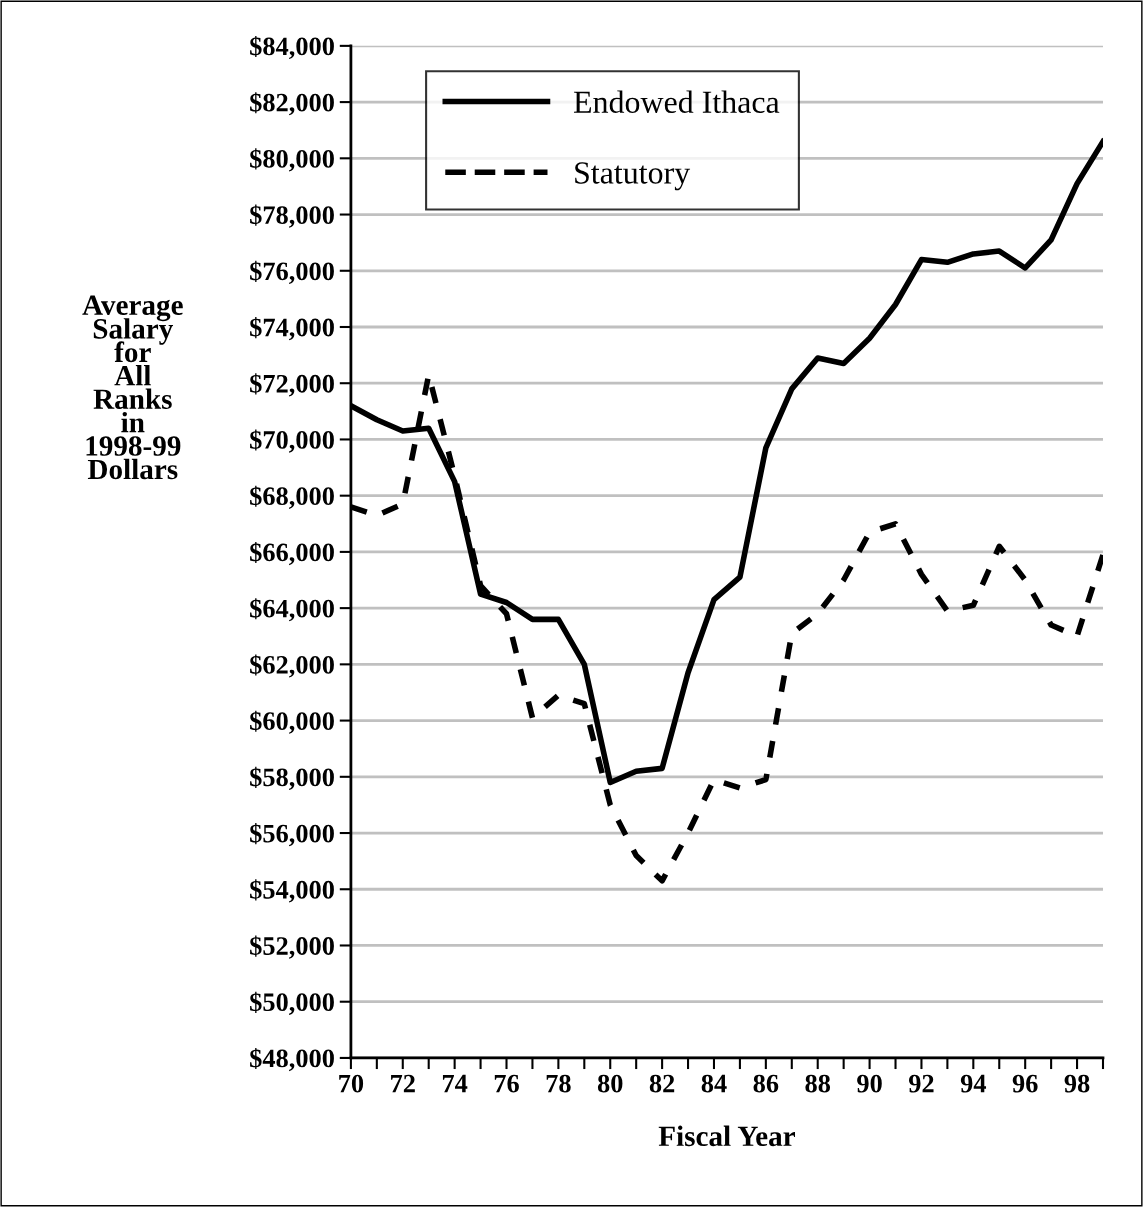 This screenshot has width=1143, height=1207. Describe the element at coordinates (292, 329) in the screenshot. I see `y-tick-label: $74,000` at that location.